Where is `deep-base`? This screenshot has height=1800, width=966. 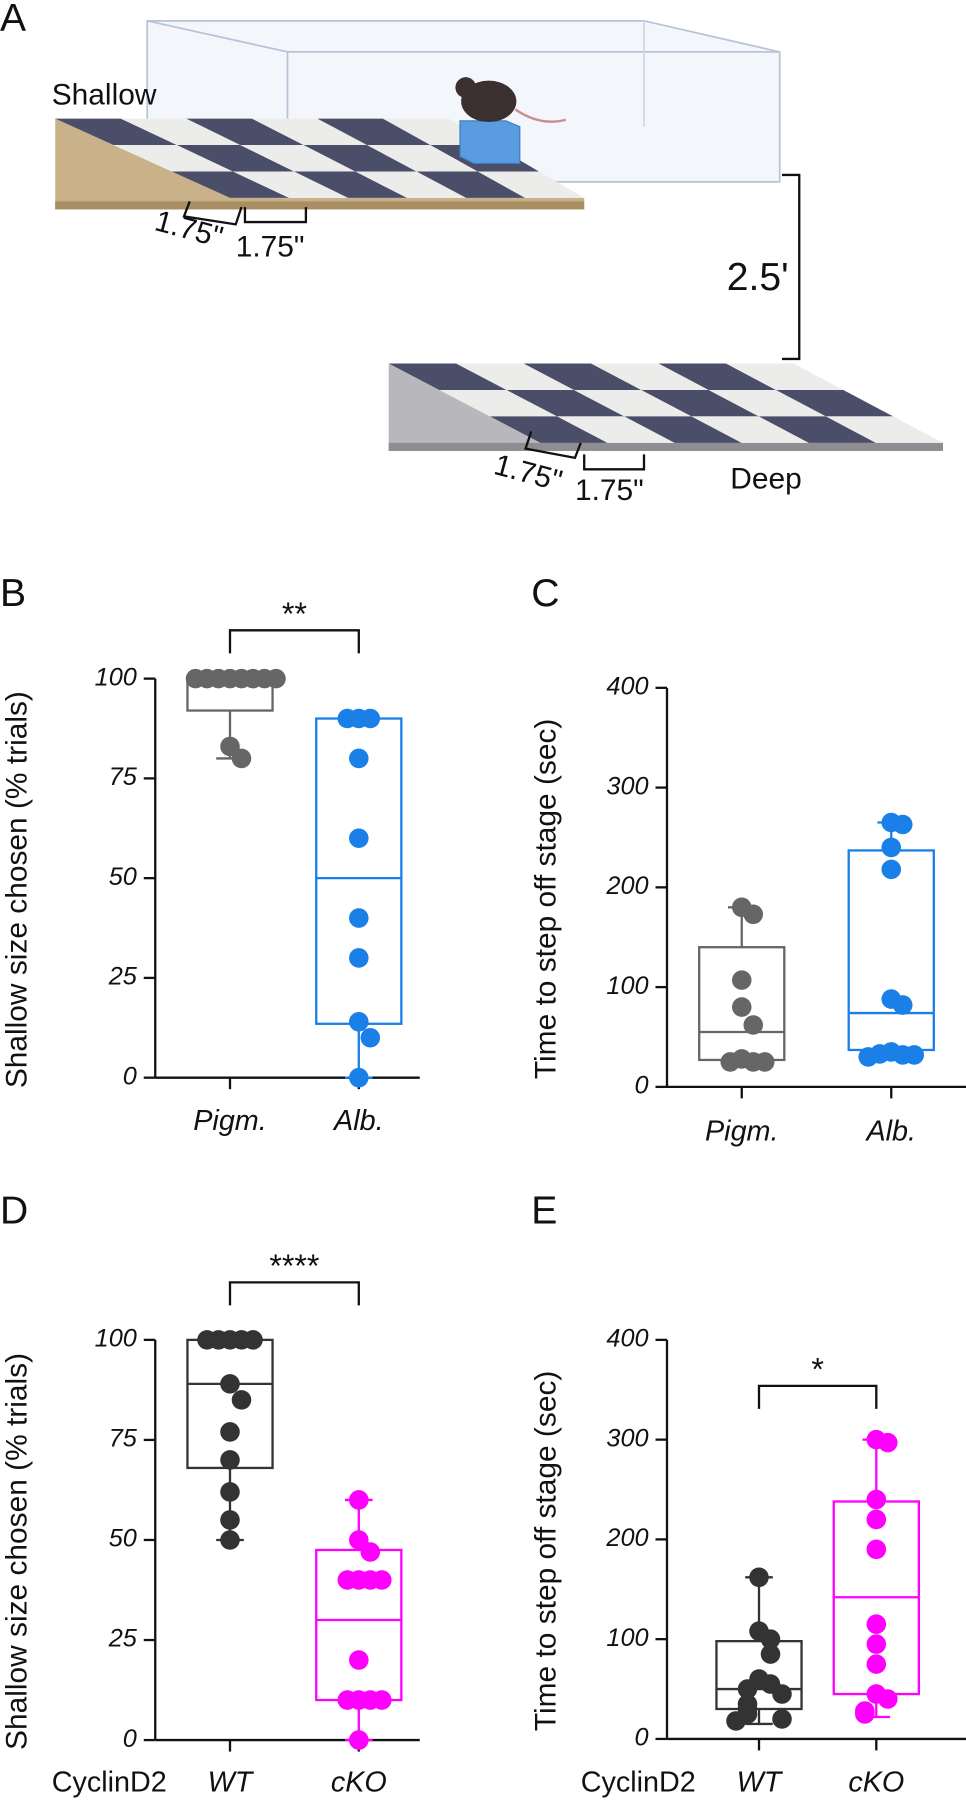 deep-base is located at coordinates (665, 407).